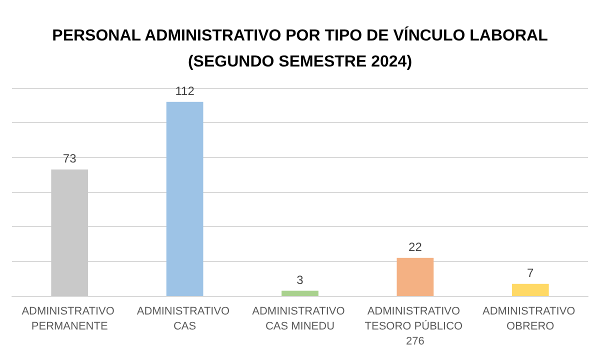 Image resolution: width=600 pixels, height=360 pixels. What do you see at coordinates (530, 273) in the screenshot?
I see `data-label: 7` at bounding box center [530, 273].